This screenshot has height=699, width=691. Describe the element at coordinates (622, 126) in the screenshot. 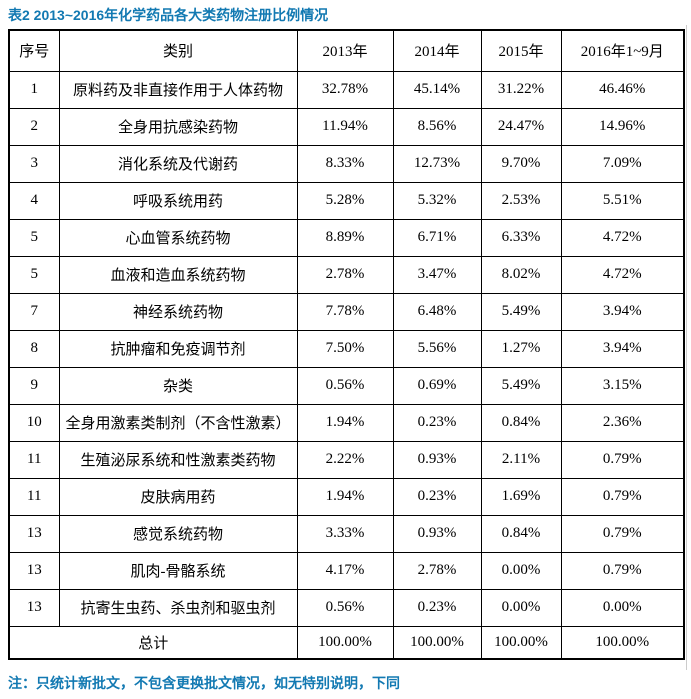

I see `value-cell: 14.96%` at that location.